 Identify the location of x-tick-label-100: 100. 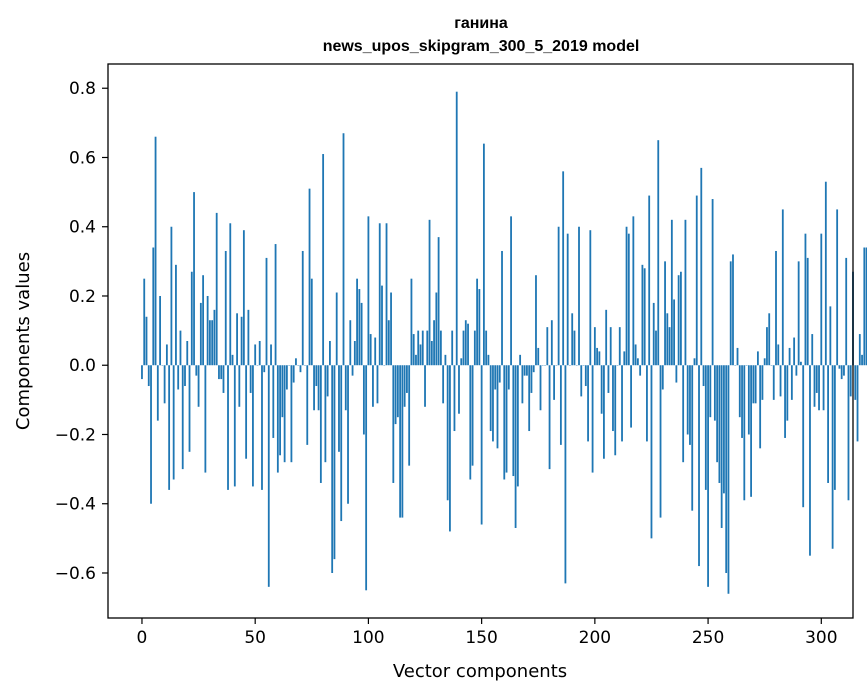
(368, 638).